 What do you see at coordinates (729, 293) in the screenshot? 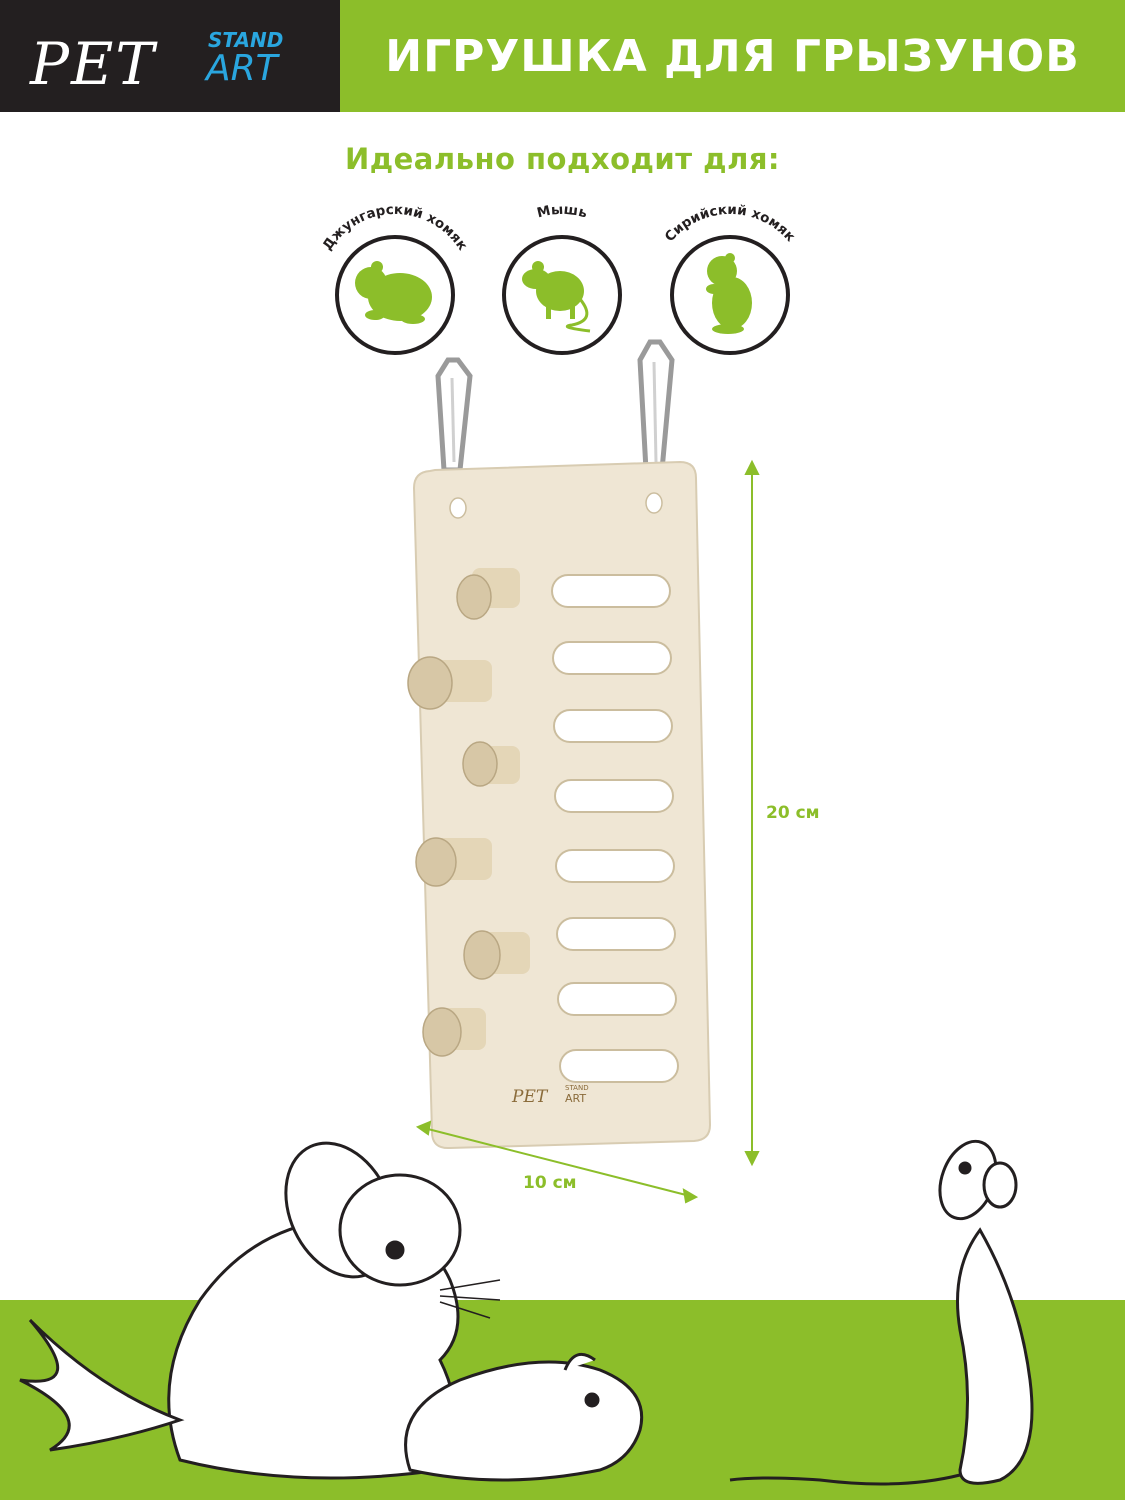
I see `standing-hamster-icon` at bounding box center [729, 293].